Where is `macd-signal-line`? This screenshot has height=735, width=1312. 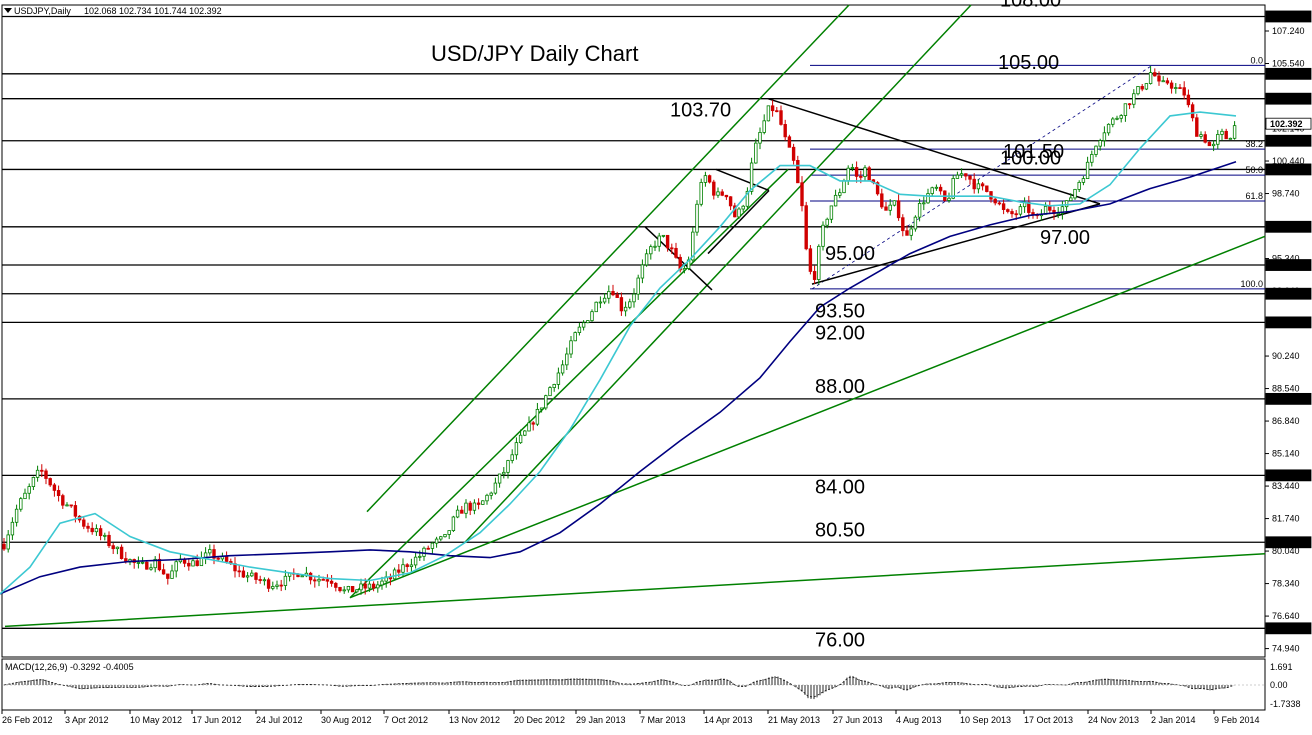
macd-signal-line is located at coordinates (619, 687).